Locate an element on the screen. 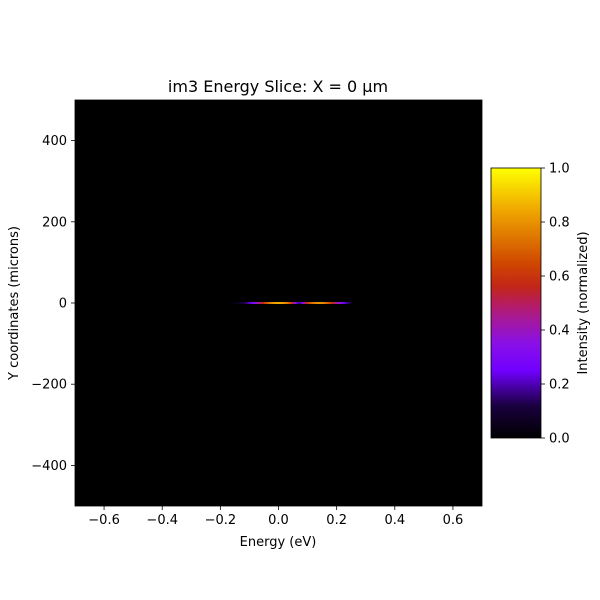  y-tick-label: 200 is located at coordinates (54, 222).